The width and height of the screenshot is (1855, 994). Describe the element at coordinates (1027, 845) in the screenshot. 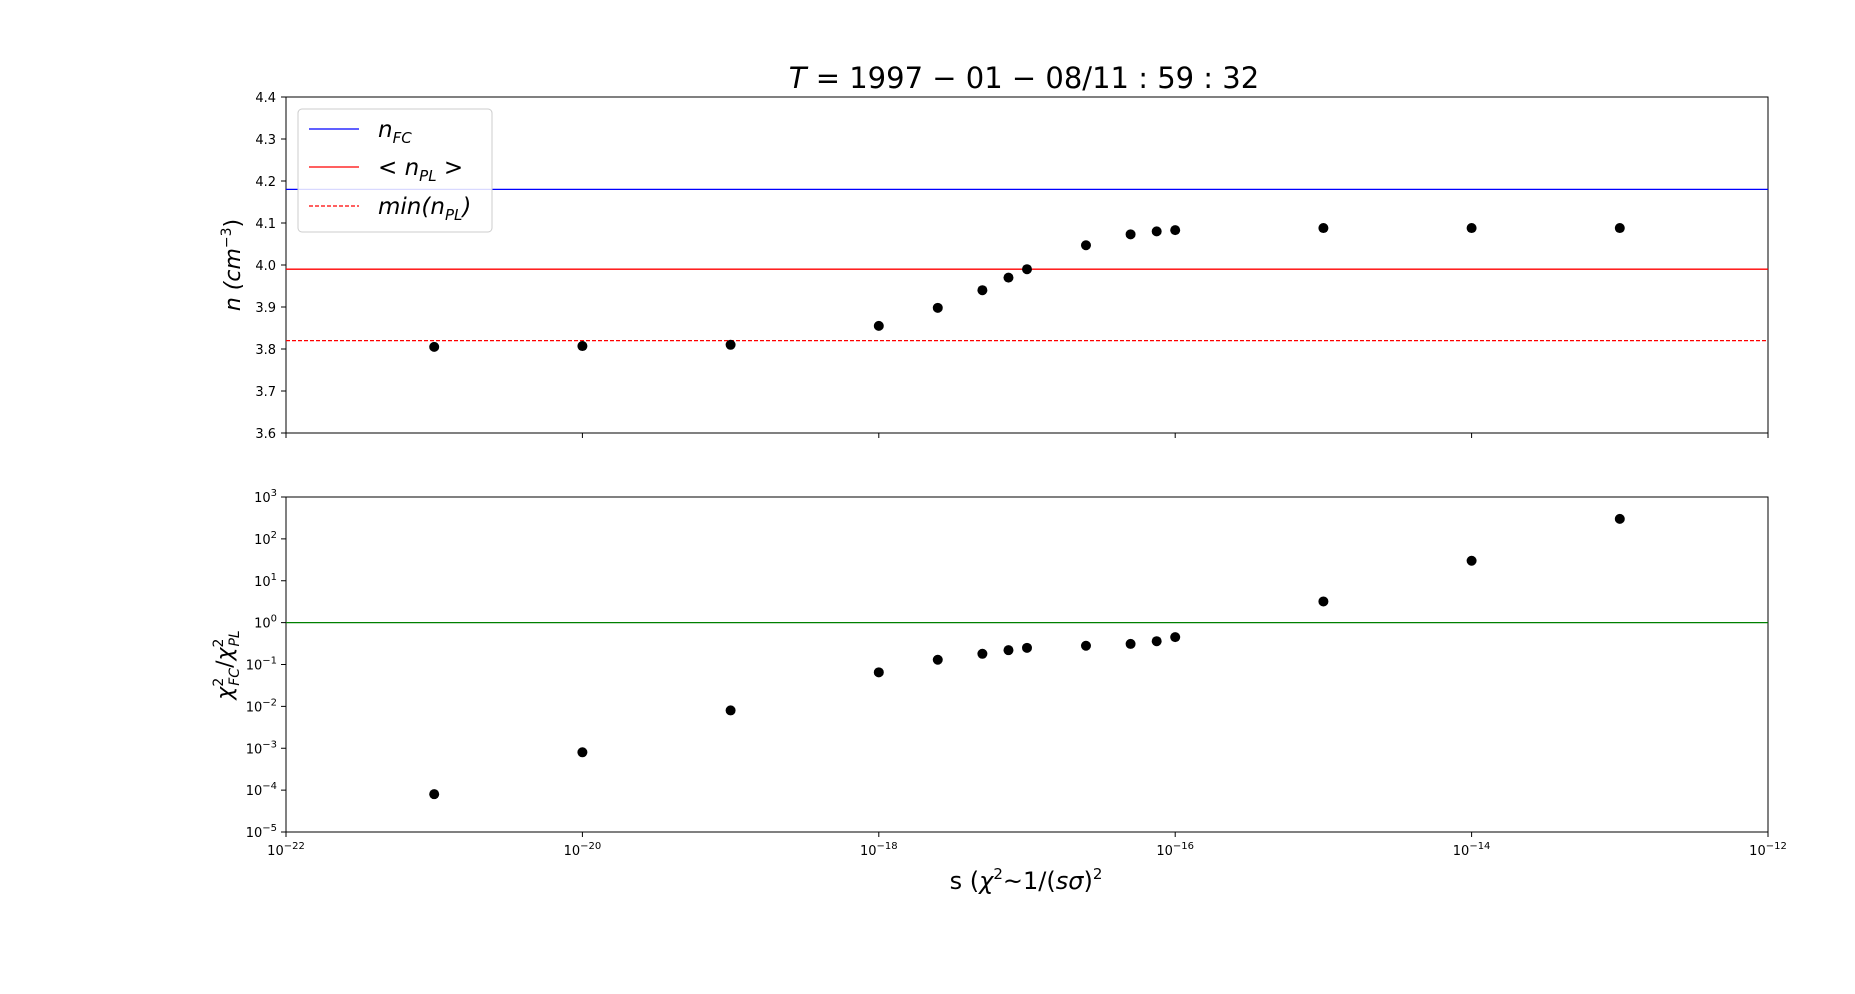

I see `bottom-x-ticks: 10−22 10−20 10−18 10−16 10−14 10−12` at that location.